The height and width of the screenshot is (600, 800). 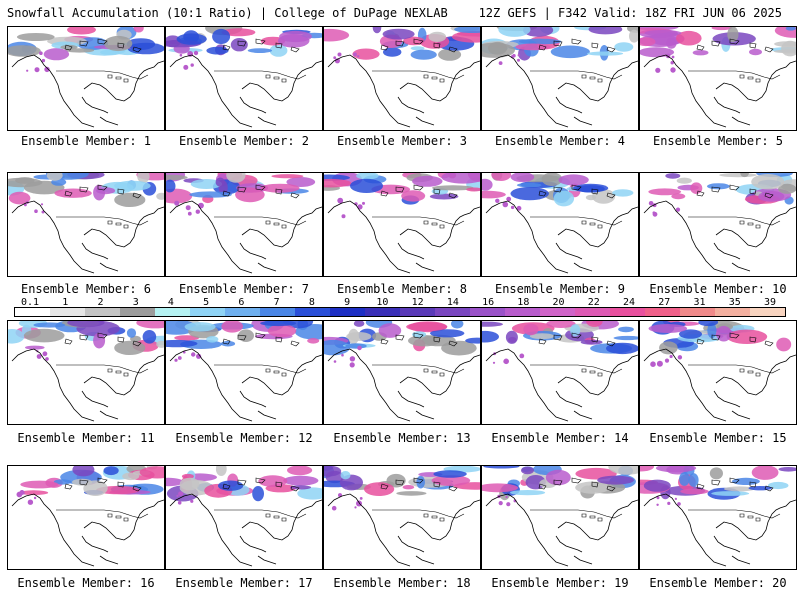 I want to click on colorbar-tick-label: 27, so click(x=664, y=302).